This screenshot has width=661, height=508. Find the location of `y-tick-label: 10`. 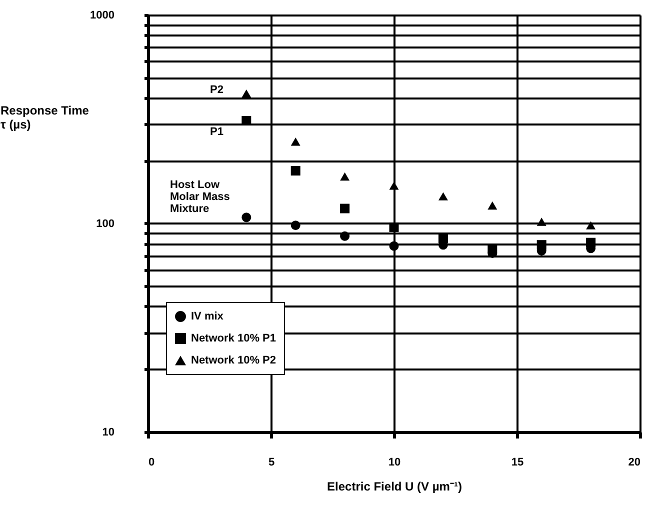

y-tick-label: 10 is located at coordinates (108, 432).